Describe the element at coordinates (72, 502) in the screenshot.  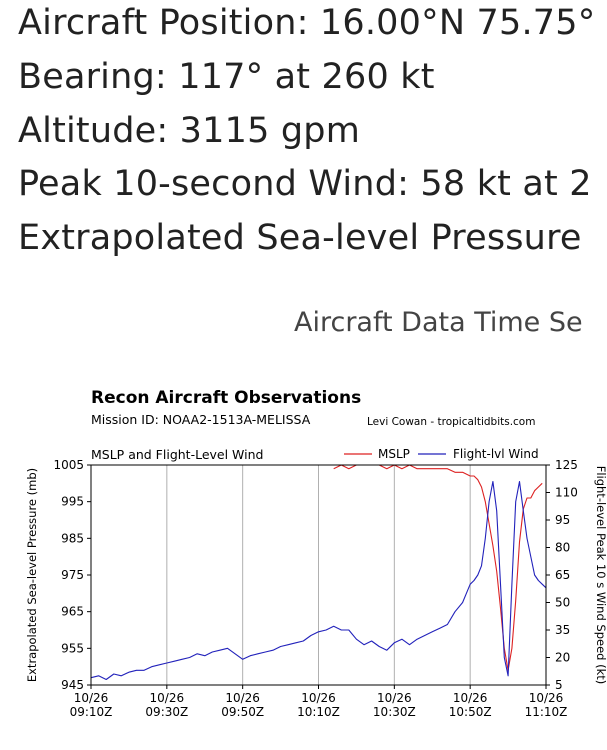
I see `y-left-tick-label: 995` at that location.